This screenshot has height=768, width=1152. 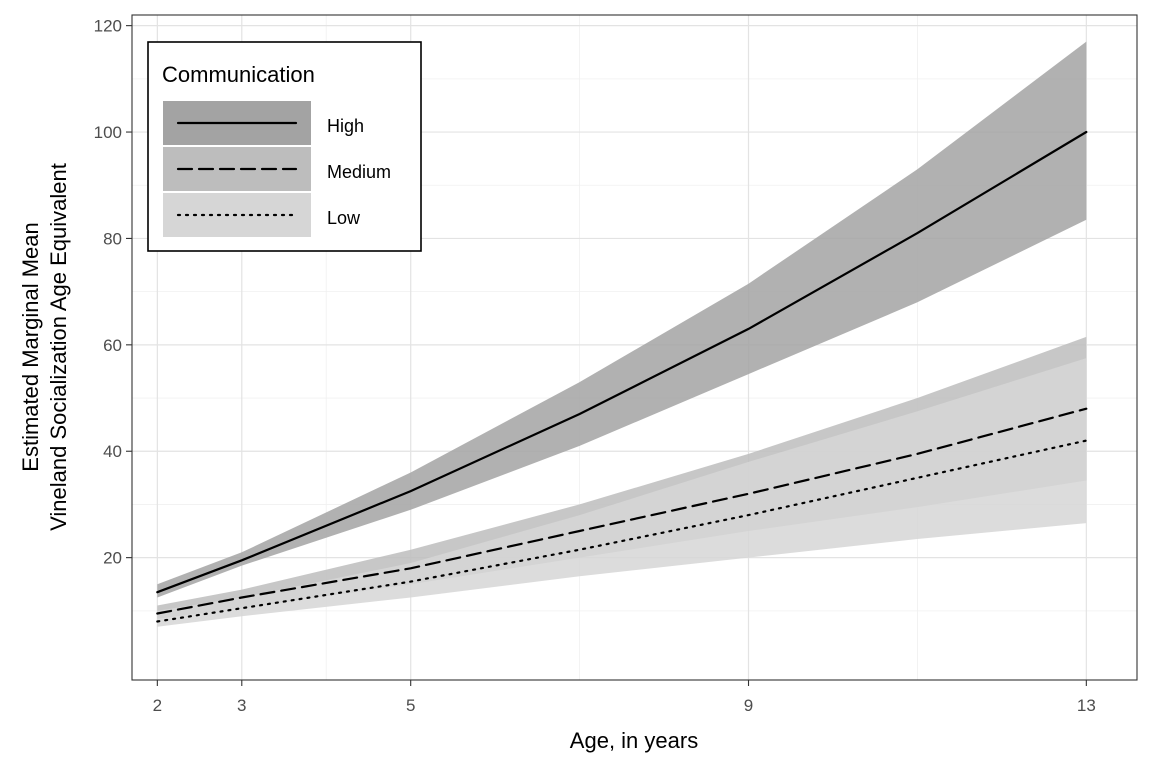 I want to click on y-tick-label: 40, so click(x=112, y=451).